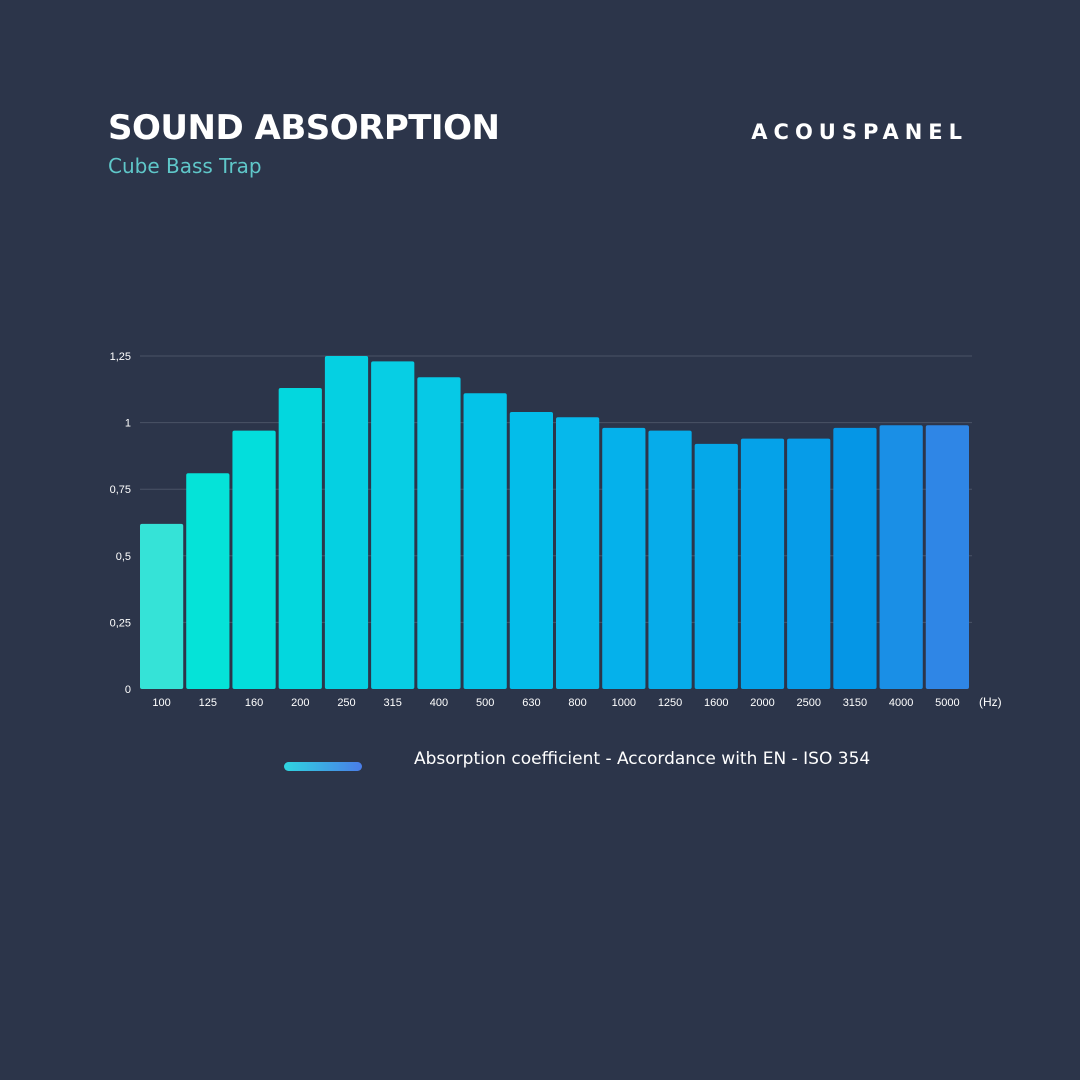 Image resolution: width=1080 pixels, height=1080 pixels. I want to click on x-tick-label: 630, so click(531, 703).